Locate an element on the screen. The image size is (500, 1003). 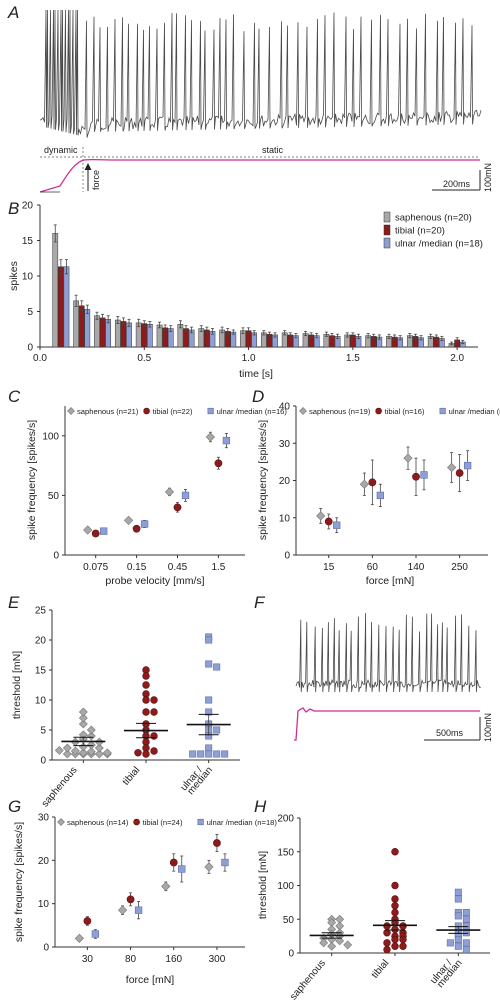
b-xtick-label: 2.0 is located at coordinates (457, 358).